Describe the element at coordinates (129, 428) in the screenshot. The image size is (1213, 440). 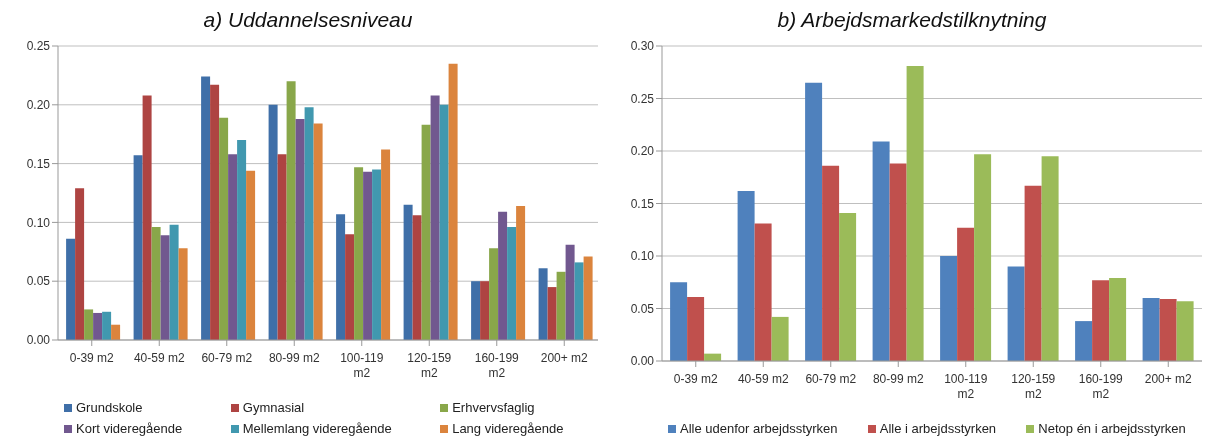
I see `legend-label: Kort videregående` at that location.